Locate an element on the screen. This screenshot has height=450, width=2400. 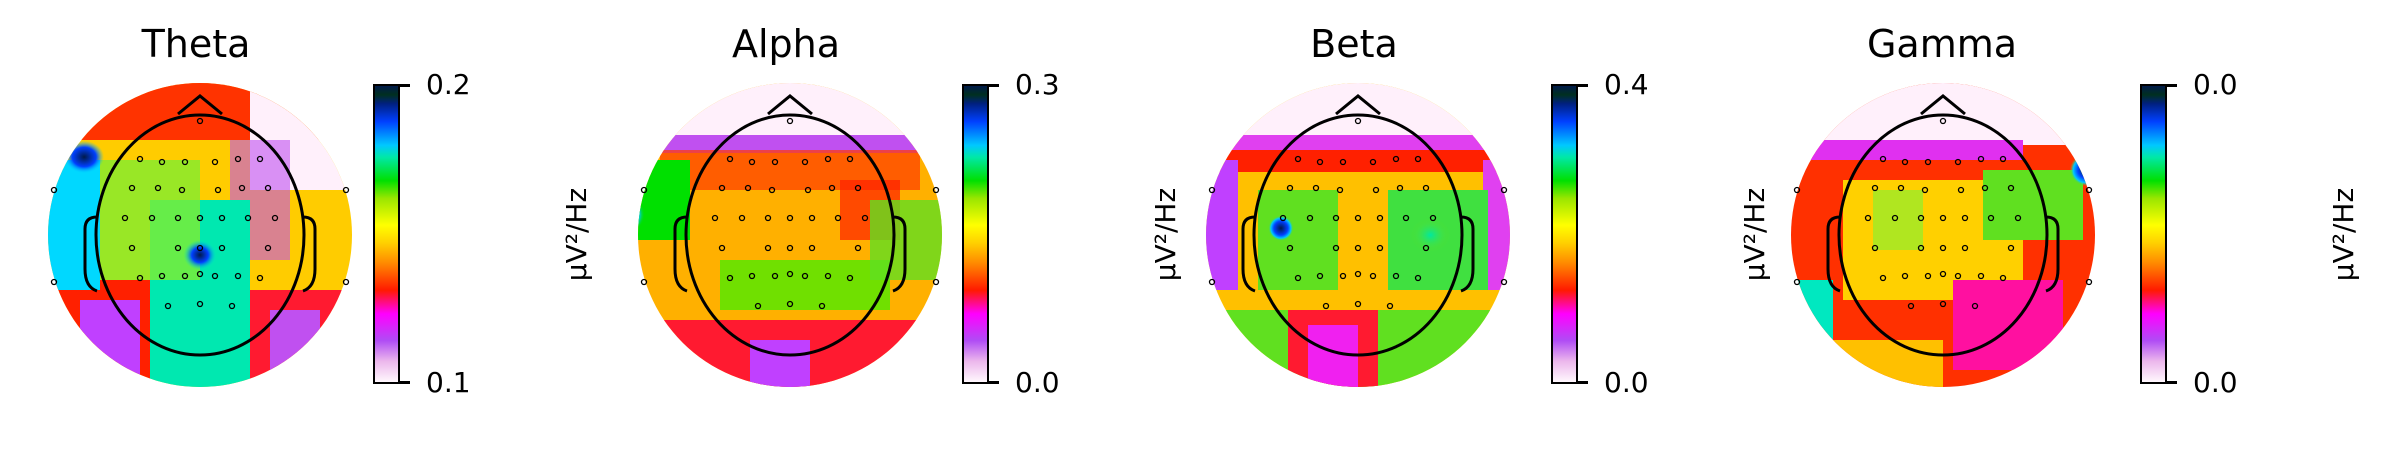
colorbar-max-label: 0.0 is located at coordinates (2215, 84).